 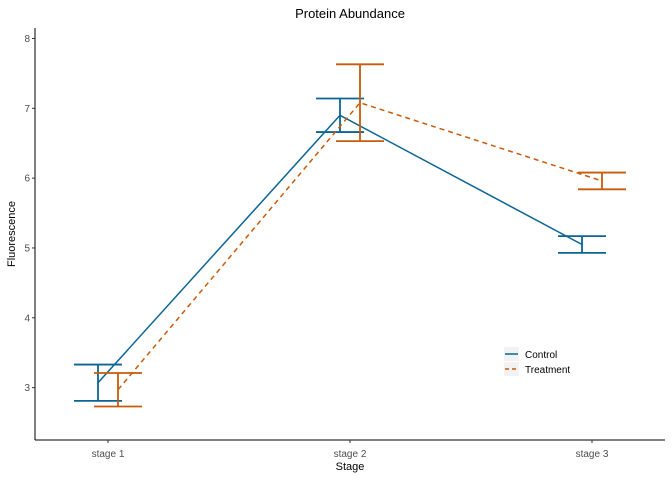 I want to click on legend-key-bg, so click(x=511, y=369).